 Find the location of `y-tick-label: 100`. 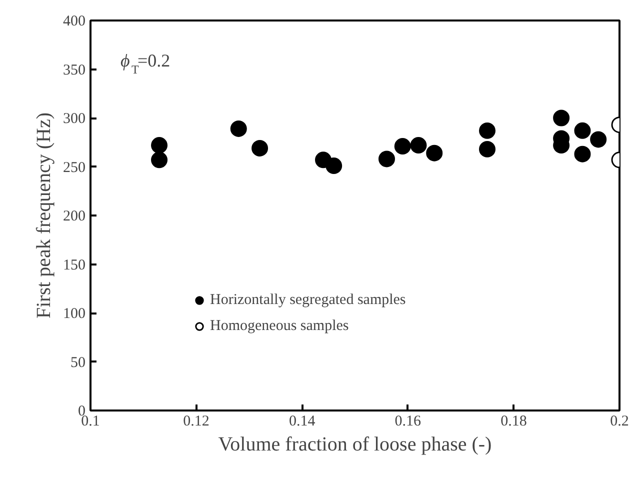

y-tick-label: 100 is located at coordinates (74, 314).